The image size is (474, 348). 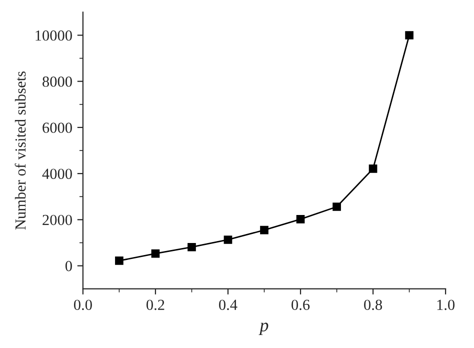 I want to click on x-tick-label: 1.0, so click(x=446, y=305).